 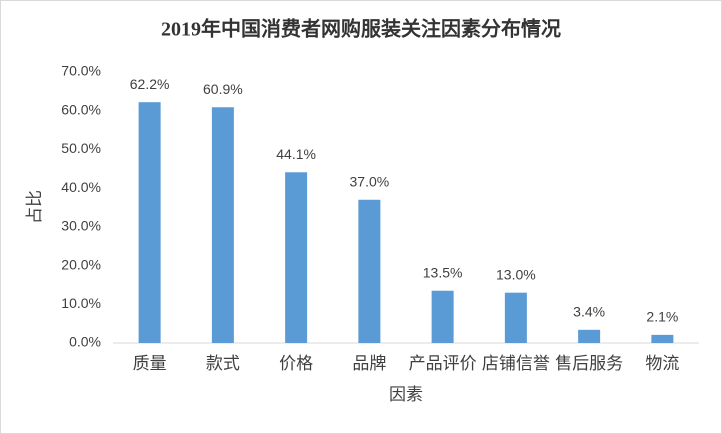 What do you see at coordinates (370, 181) in the screenshot?
I see `value-label: 37.0%` at bounding box center [370, 181].